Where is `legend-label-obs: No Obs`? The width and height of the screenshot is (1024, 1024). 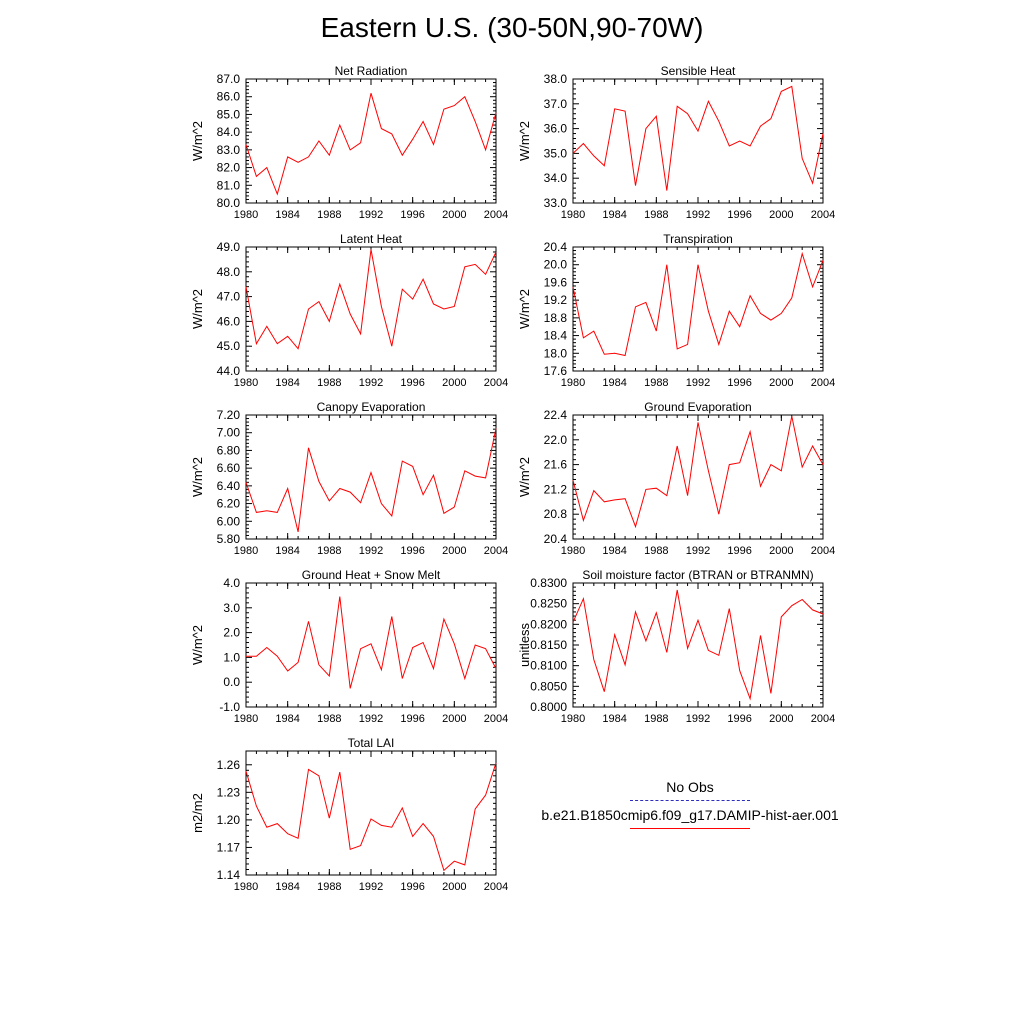
legend-label-obs: No Obs is located at coordinates (690, 787).